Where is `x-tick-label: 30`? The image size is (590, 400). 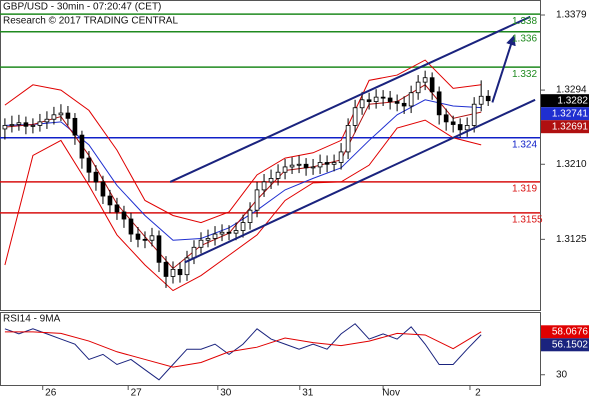 x-tick-label: 30 is located at coordinates (226, 393).